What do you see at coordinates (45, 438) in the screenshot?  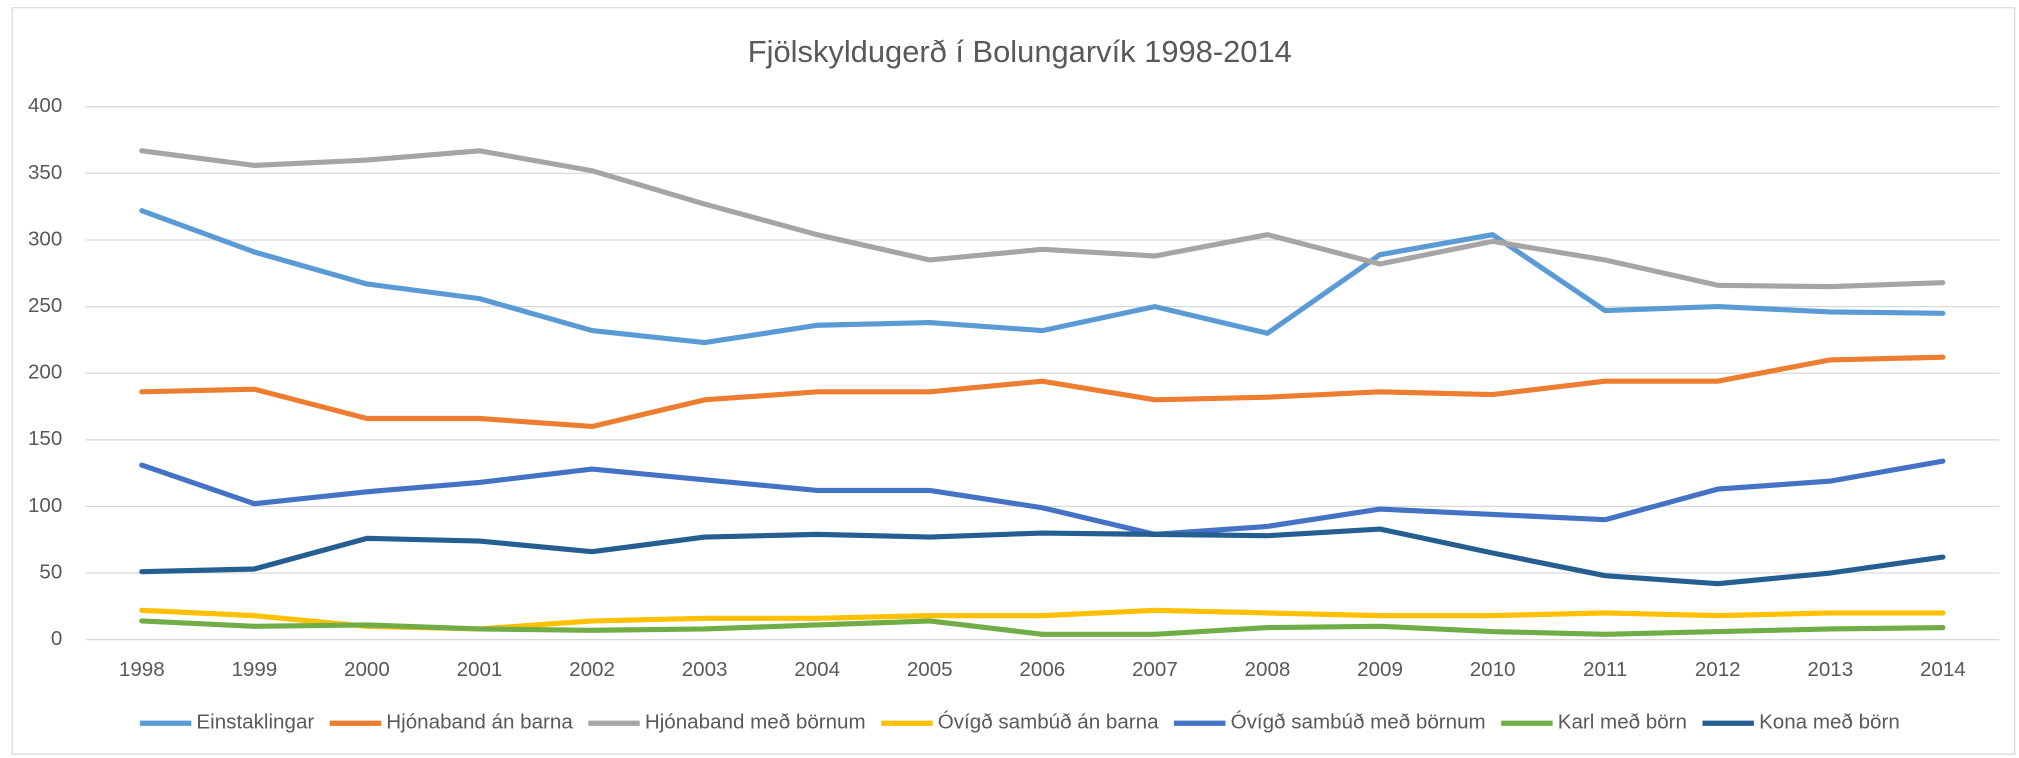 I see `y-tick-label: 150` at bounding box center [45, 438].